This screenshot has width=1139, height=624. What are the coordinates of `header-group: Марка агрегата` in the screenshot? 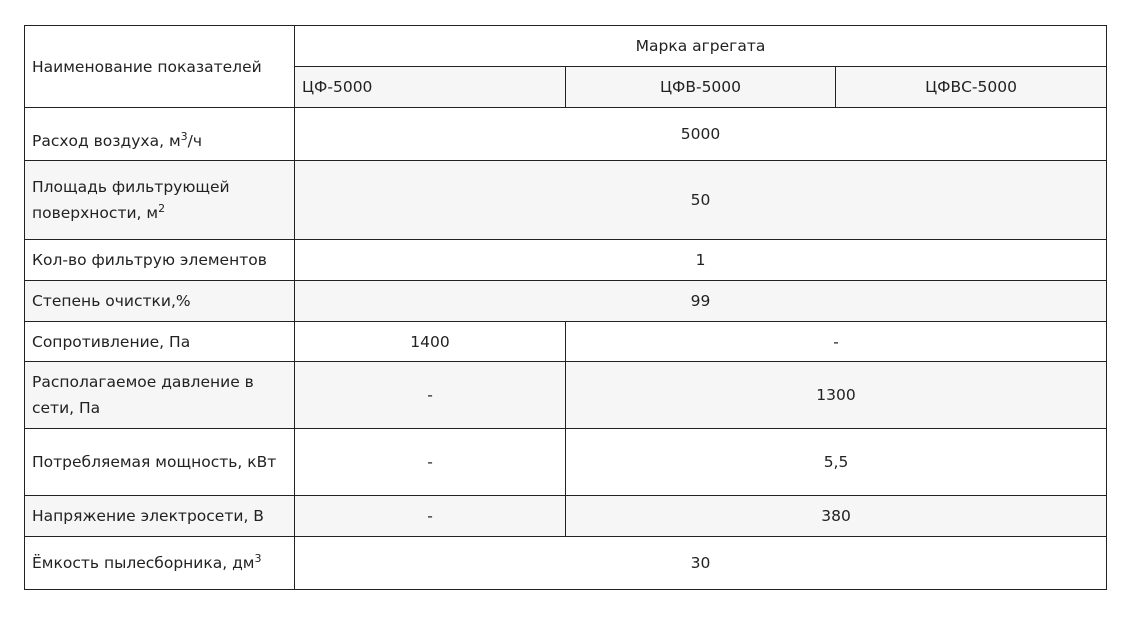 It's located at (700, 46).